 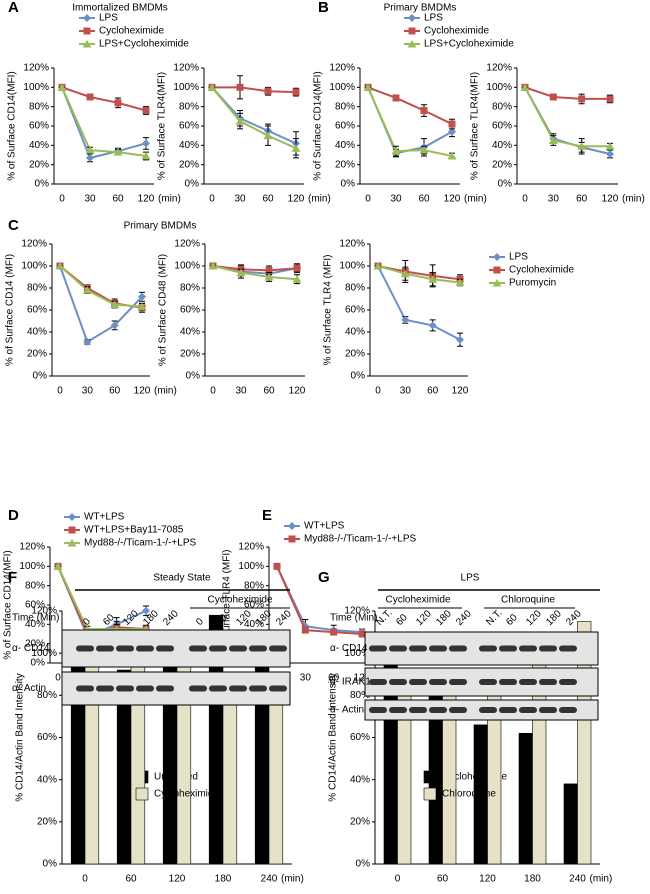 What do you see at coordinates (452, 199) in the screenshot?
I see `x-tick-label: 120` at bounding box center [452, 199].